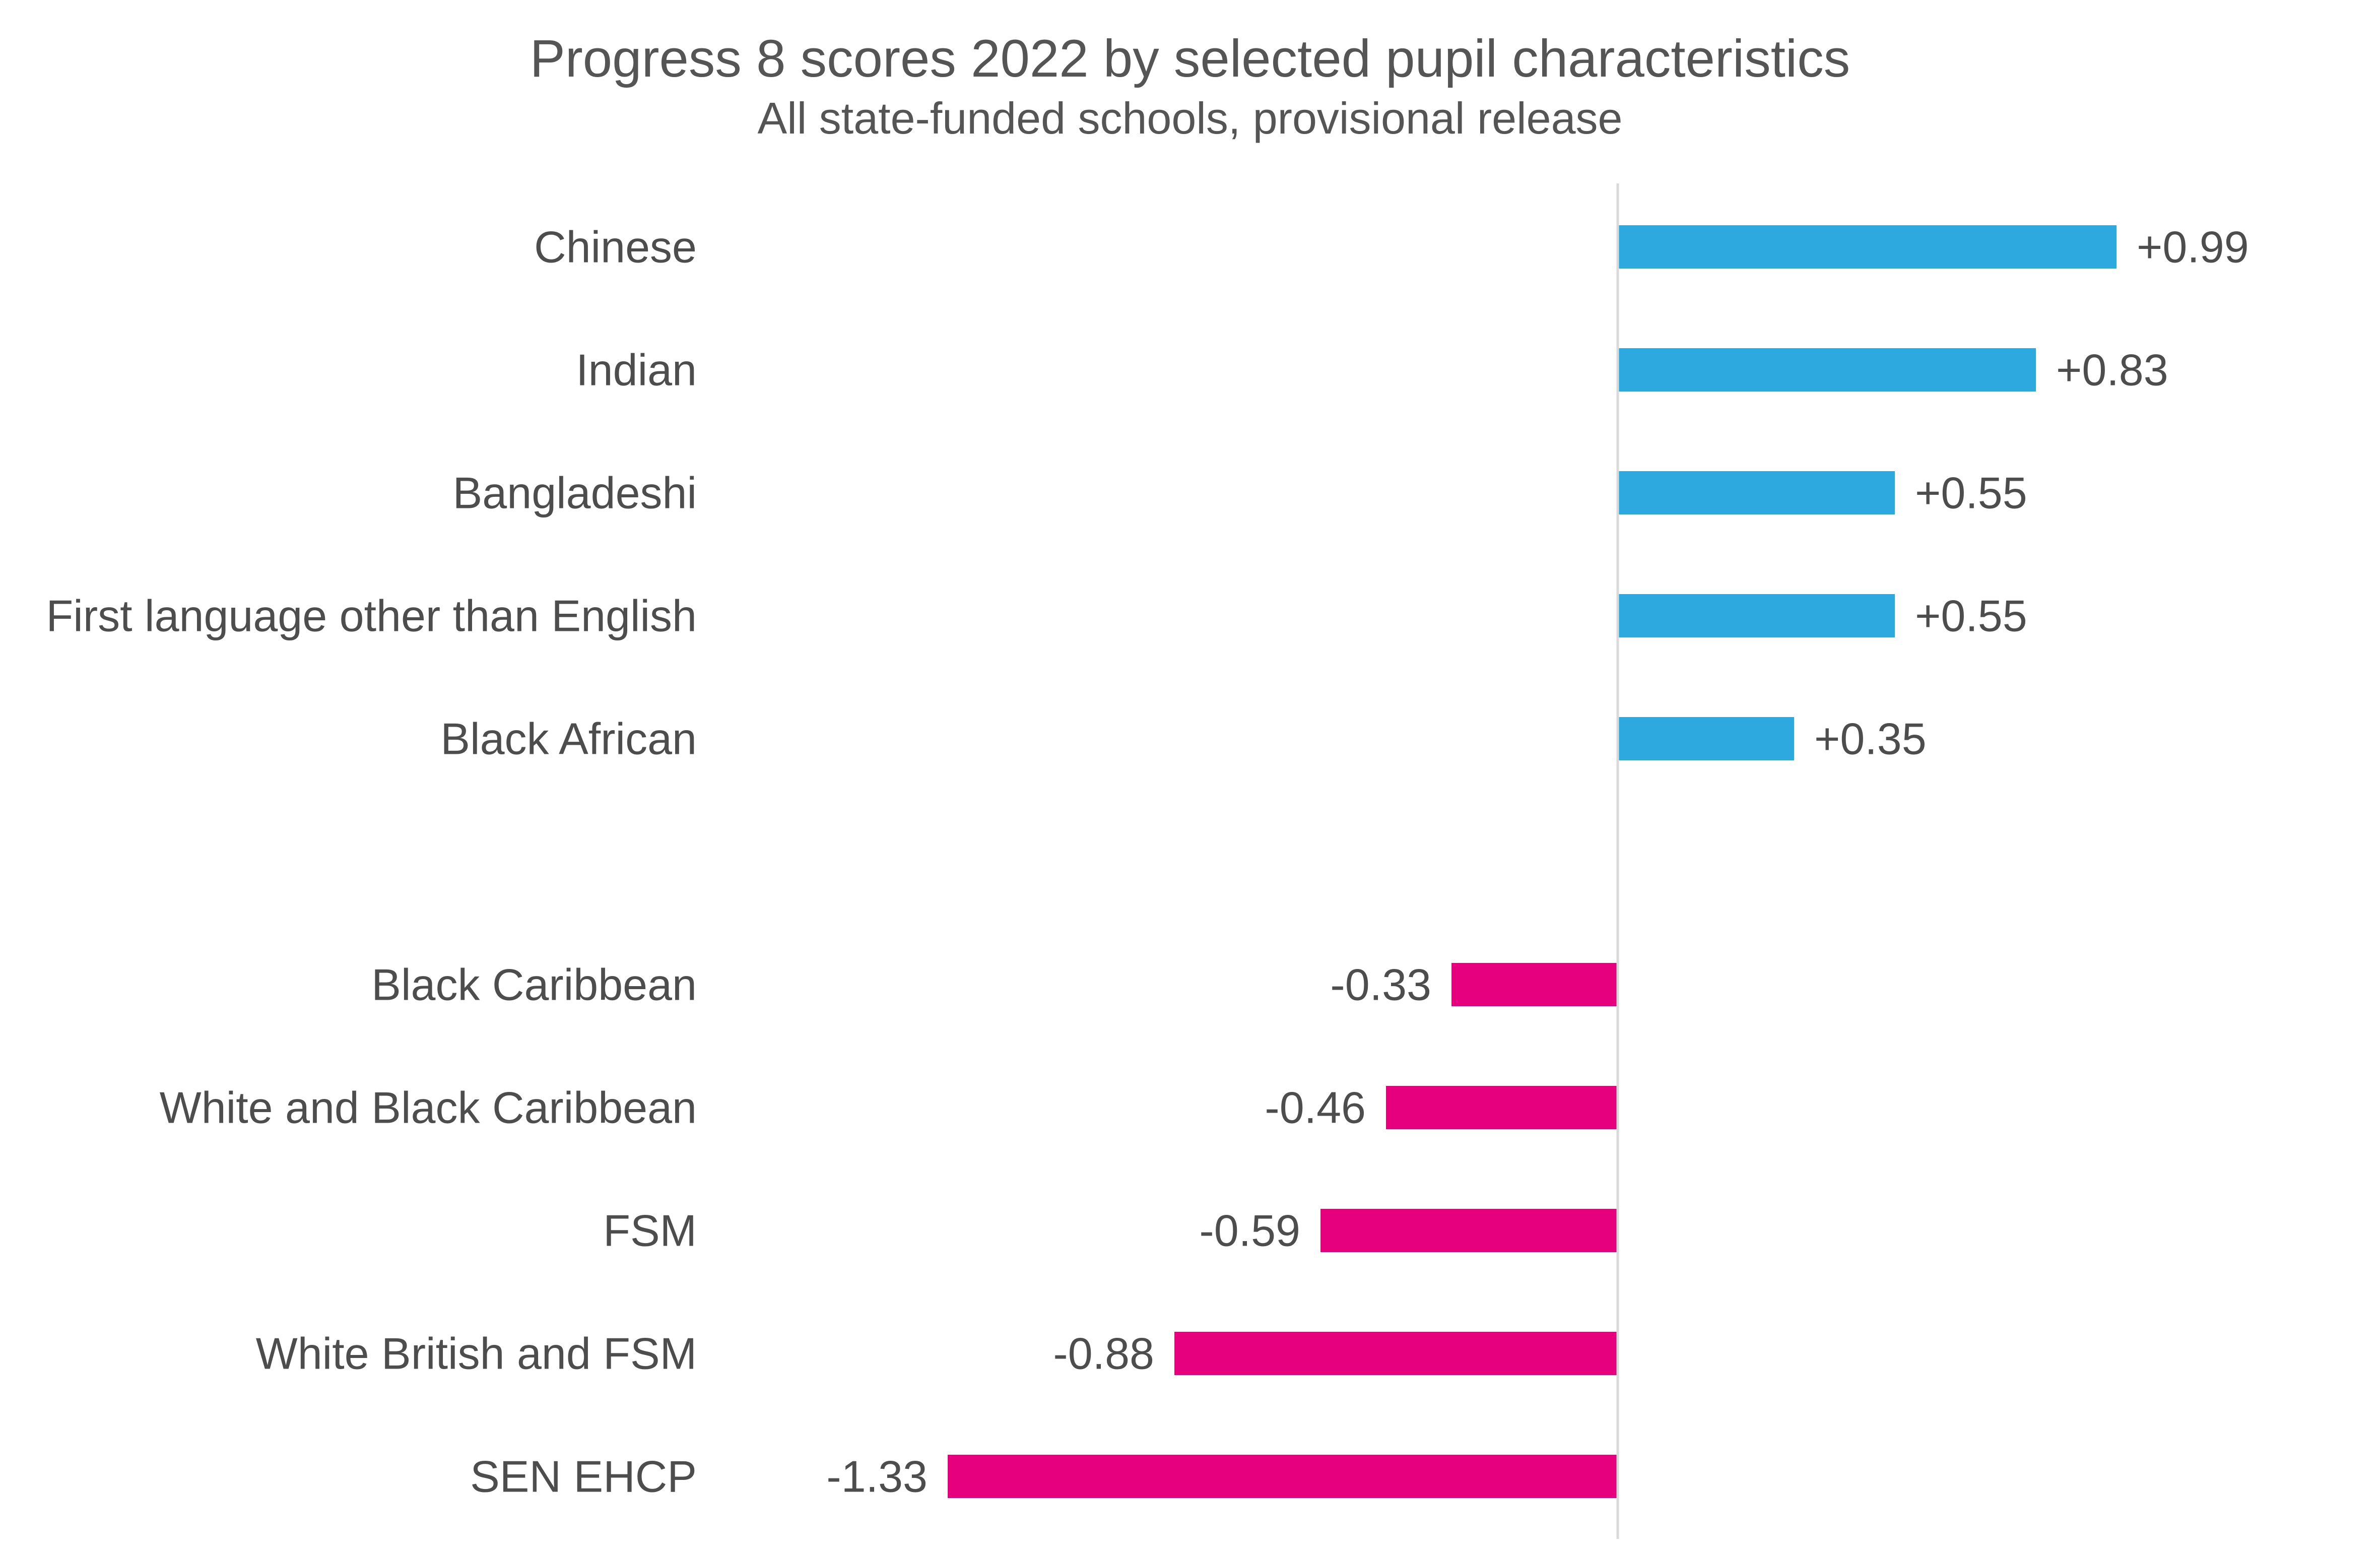 Image resolution: width=2380 pixels, height=1554 pixels. What do you see at coordinates (1870, 739) in the screenshot?
I see `data-label: +0.35` at bounding box center [1870, 739].